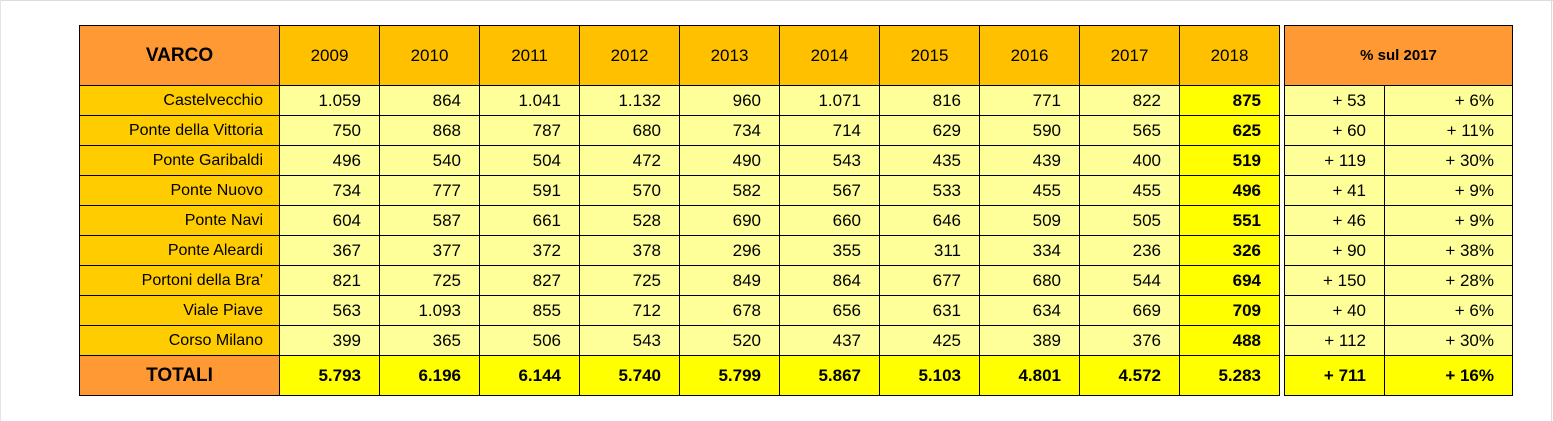  What do you see at coordinates (929, 280) in the screenshot?
I see `value-cell: 677` at bounding box center [929, 280].